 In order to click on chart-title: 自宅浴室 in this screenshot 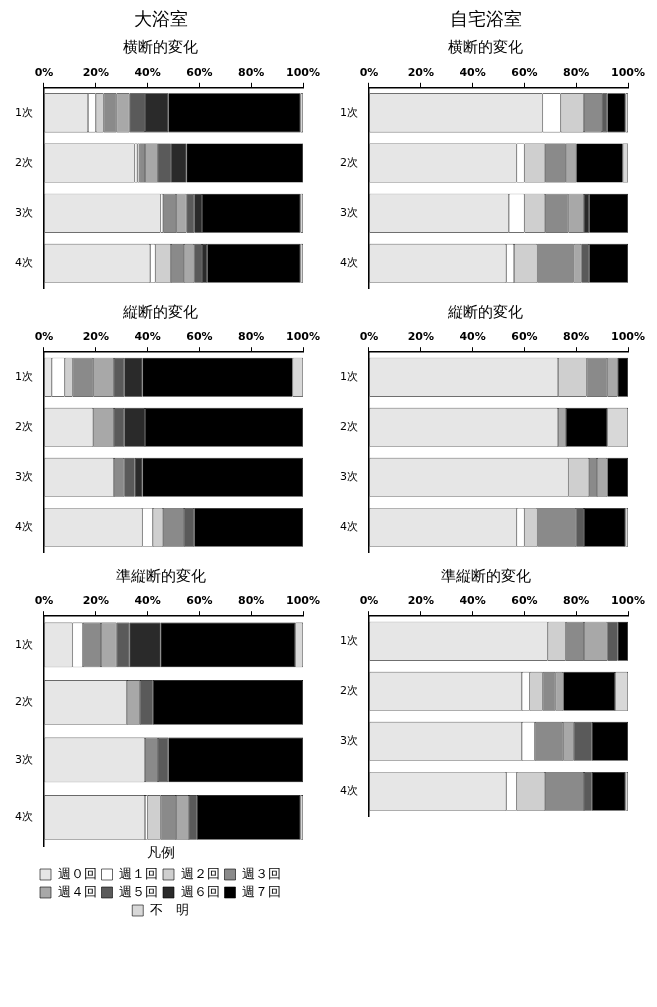, I will do `click(485, 19)`.